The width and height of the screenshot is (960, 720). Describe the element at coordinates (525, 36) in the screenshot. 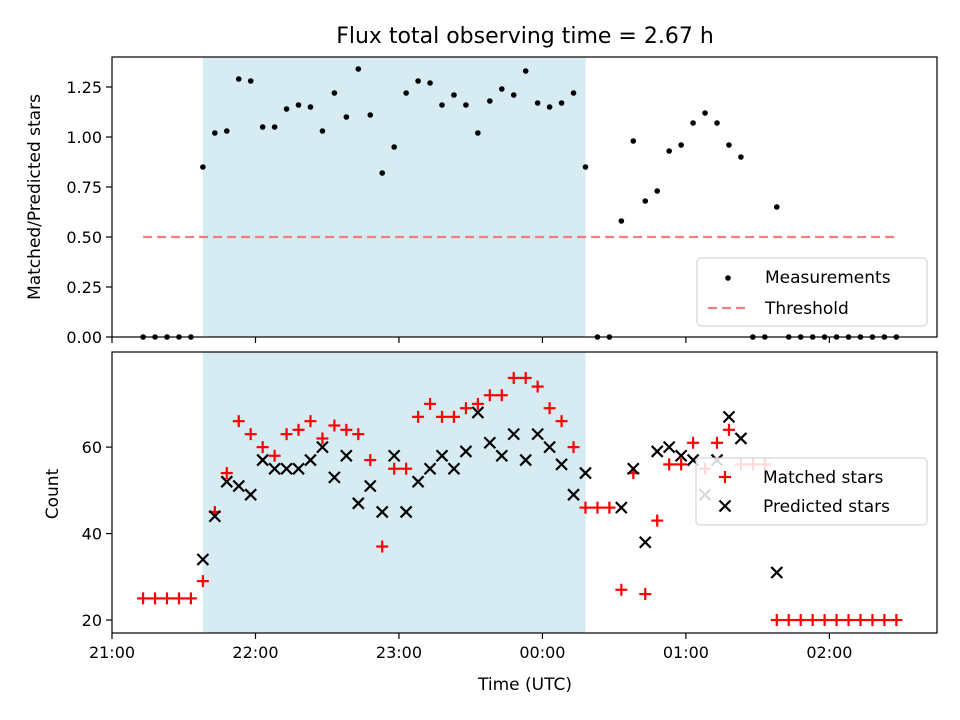

I see `chart-title: Flux total observing time = 2.67 h` at that location.